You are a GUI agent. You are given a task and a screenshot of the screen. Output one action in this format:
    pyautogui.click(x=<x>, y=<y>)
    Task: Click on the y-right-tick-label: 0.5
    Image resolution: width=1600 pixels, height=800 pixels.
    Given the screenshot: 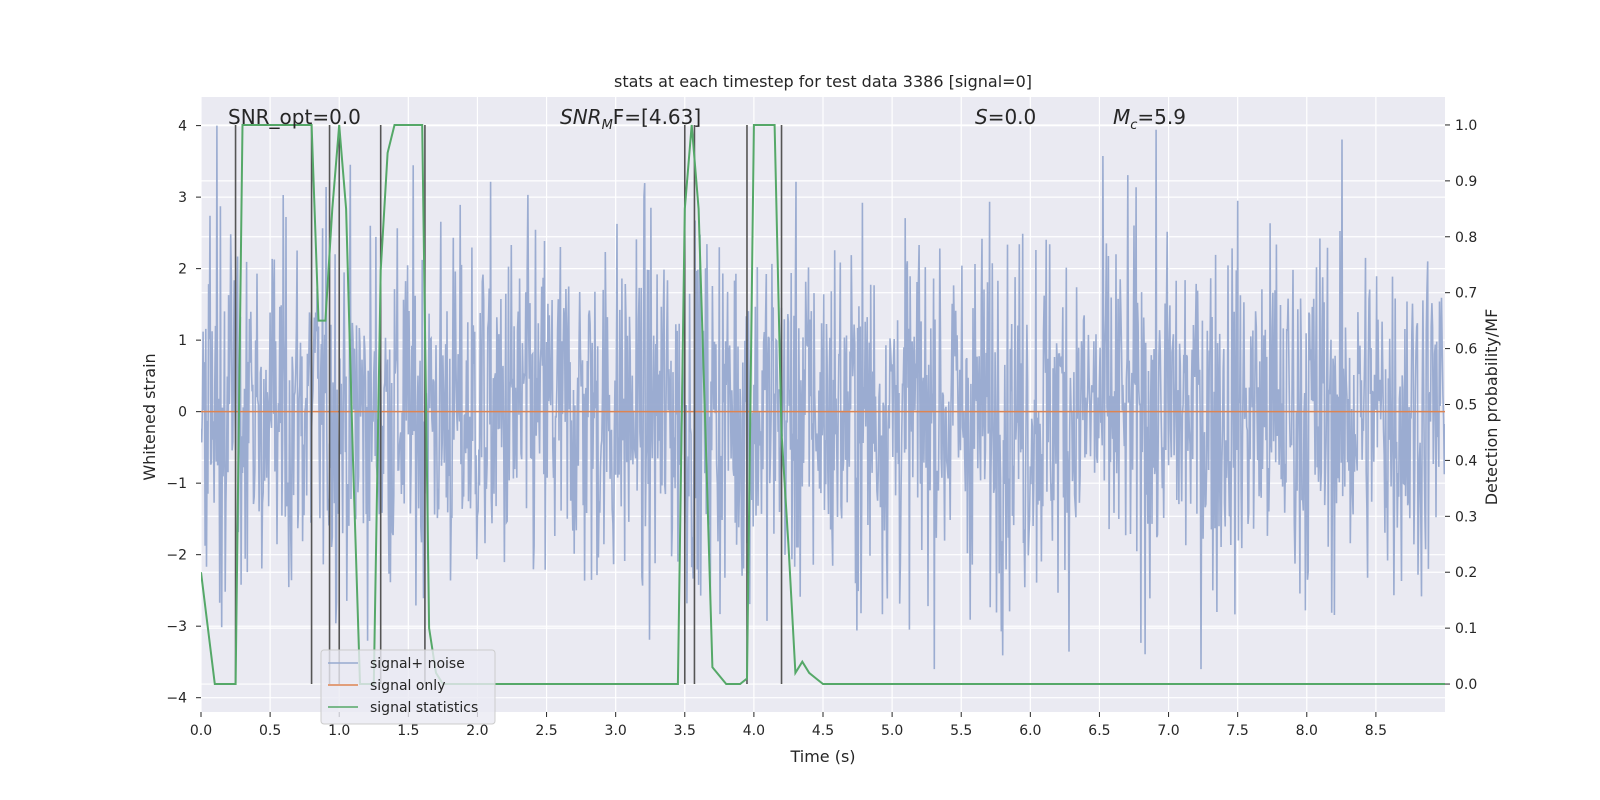 What is the action you would take?
    pyautogui.click(x=1466, y=406)
    